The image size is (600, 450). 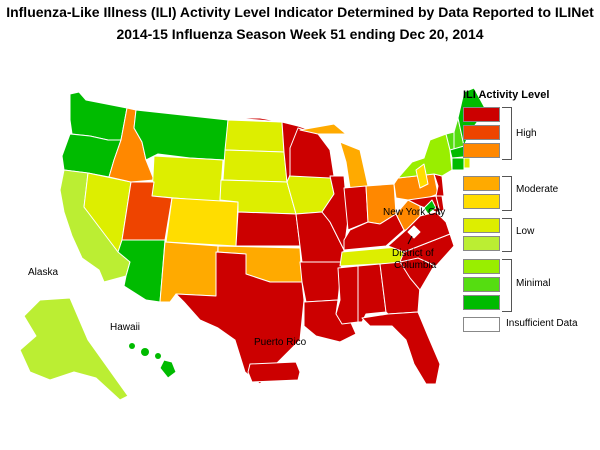 I want to click on dc-label-line2: Columbia, so click(x=415, y=265).